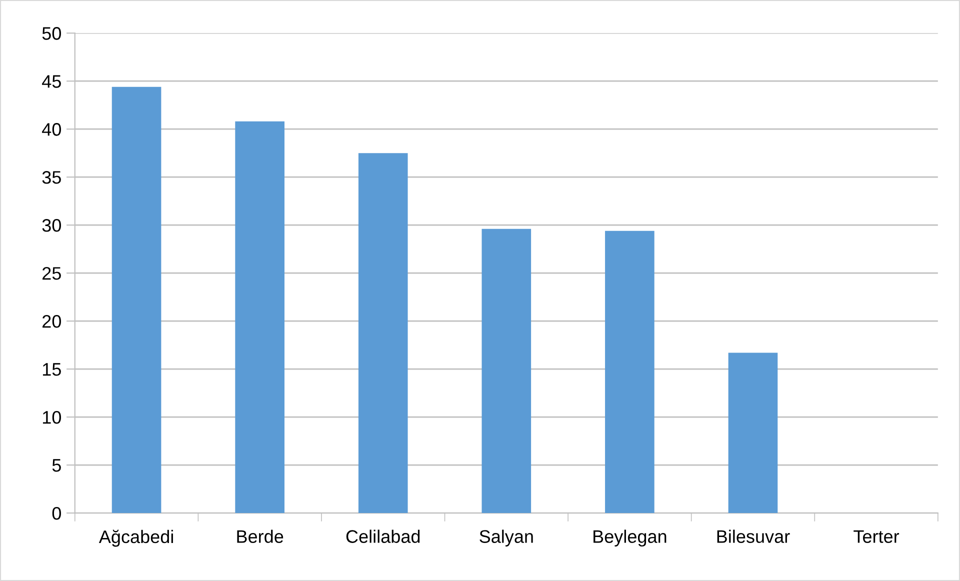 The image size is (960, 581). Describe the element at coordinates (260, 536) in the screenshot. I see `x-tick-label: Berde` at that location.